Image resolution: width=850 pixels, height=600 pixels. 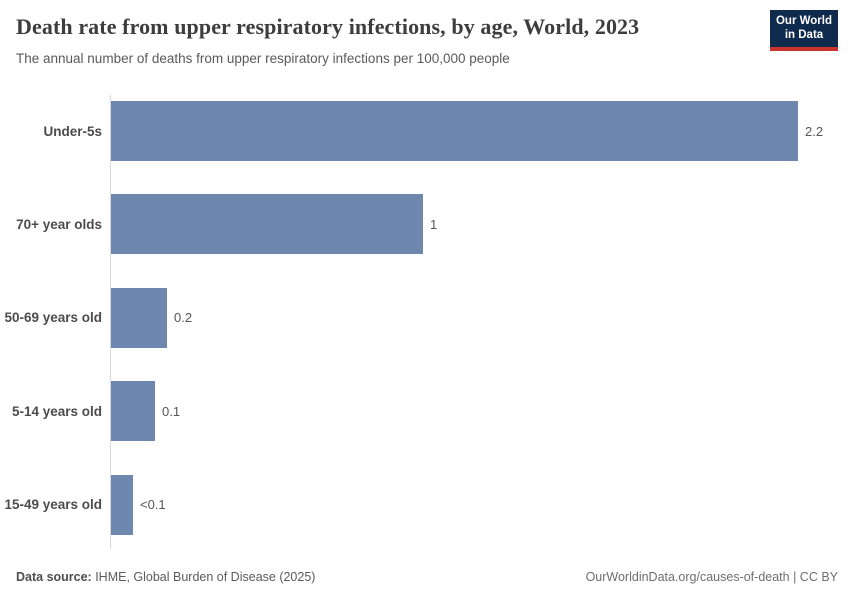 I want to click on category-label: 70+ year olds, so click(x=59, y=224).